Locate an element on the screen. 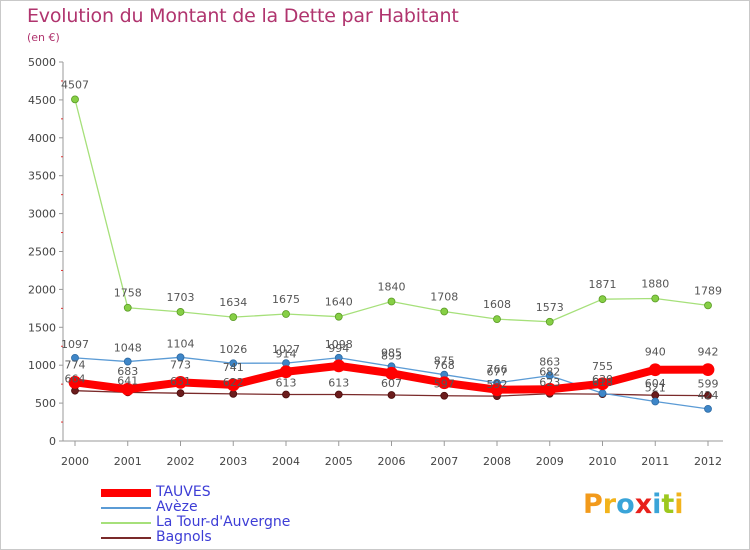 The height and width of the screenshot is (550, 750). data-label: 940 is located at coordinates (655, 352).